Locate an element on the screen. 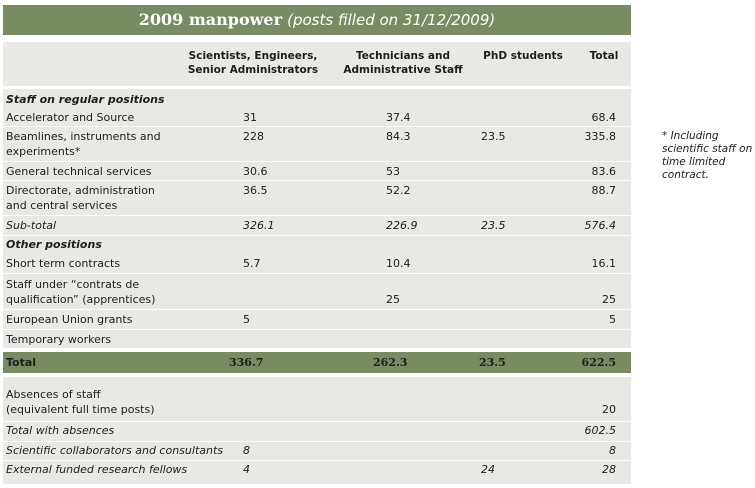  row-label-line2: qualification” (apprentices) is located at coordinates (81, 299).